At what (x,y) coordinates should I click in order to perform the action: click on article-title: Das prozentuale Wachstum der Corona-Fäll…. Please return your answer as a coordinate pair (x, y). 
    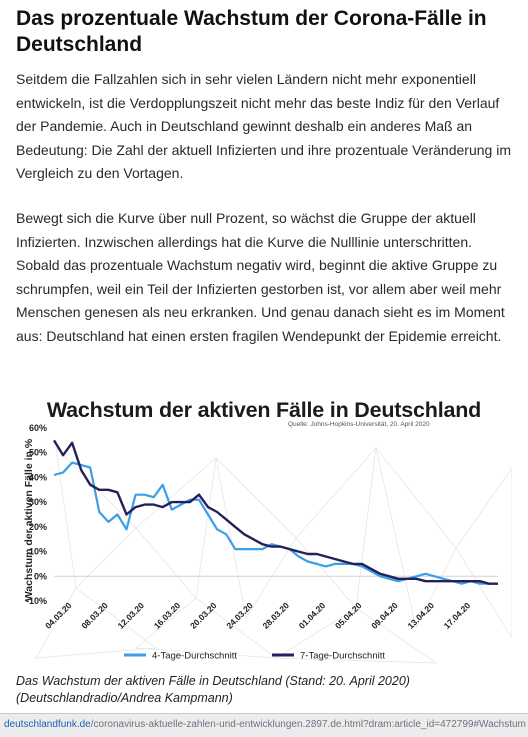
    Looking at the image, I should click on (251, 31).